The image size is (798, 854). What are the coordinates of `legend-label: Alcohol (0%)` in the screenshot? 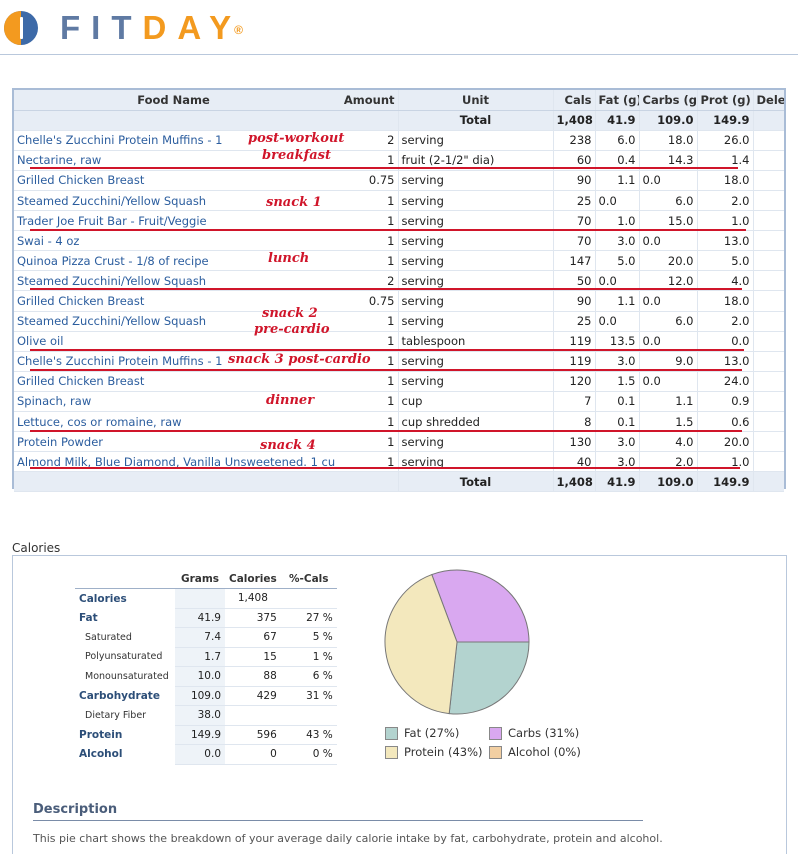 It's located at (544, 752).